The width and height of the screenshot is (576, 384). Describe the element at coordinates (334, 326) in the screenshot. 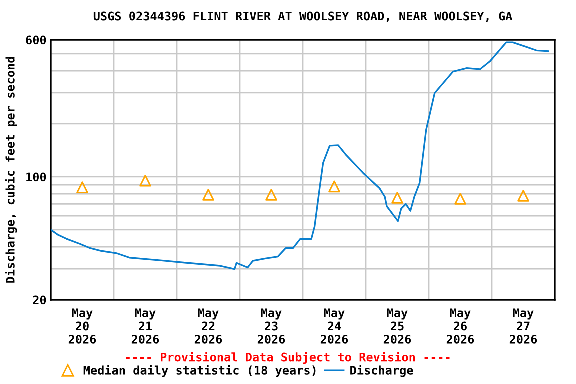

I see `x-tick-label: May 24 2026` at that location.